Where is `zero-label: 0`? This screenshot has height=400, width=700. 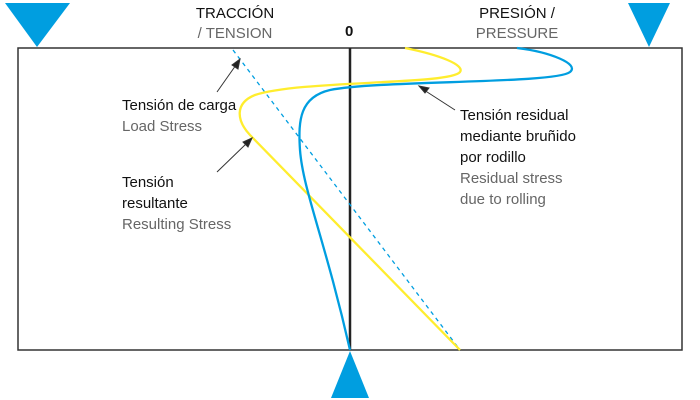
zero-label: 0 is located at coordinates (349, 31).